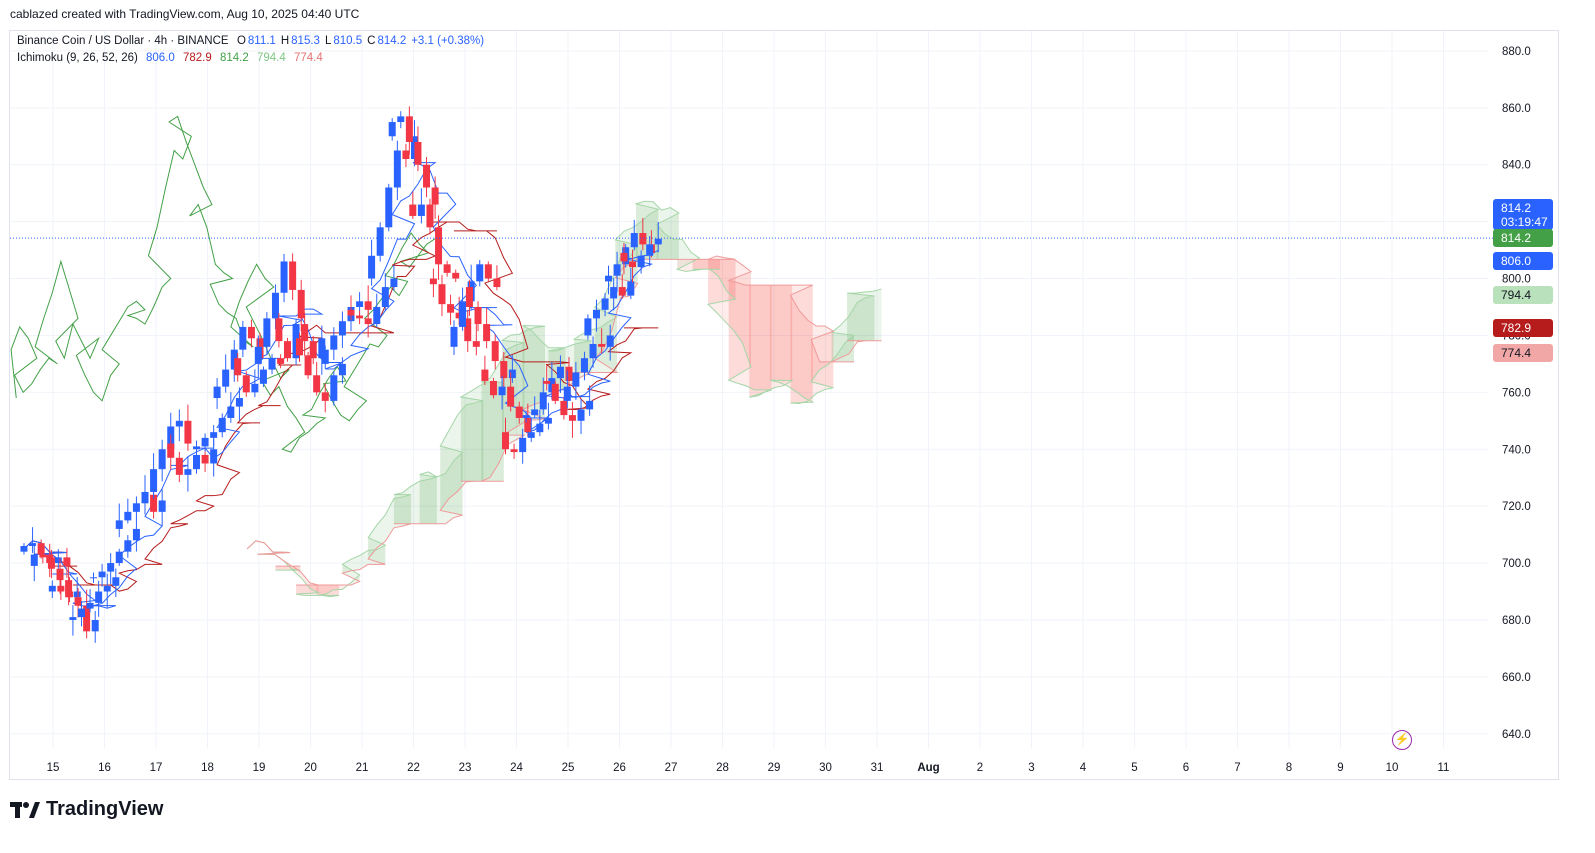 This screenshot has width=1595, height=853. What do you see at coordinates (86, 809) in the screenshot?
I see `tradingview-logo: TradingView` at bounding box center [86, 809].